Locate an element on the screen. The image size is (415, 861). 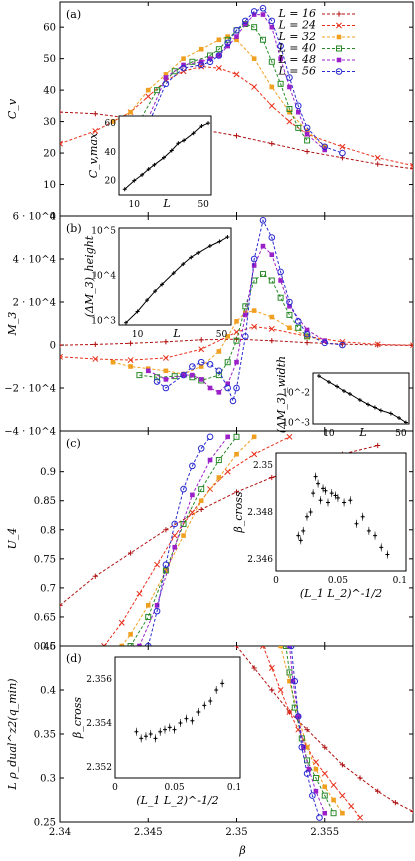
y-tick-label: 0.65 is located at coordinates (45, 617).